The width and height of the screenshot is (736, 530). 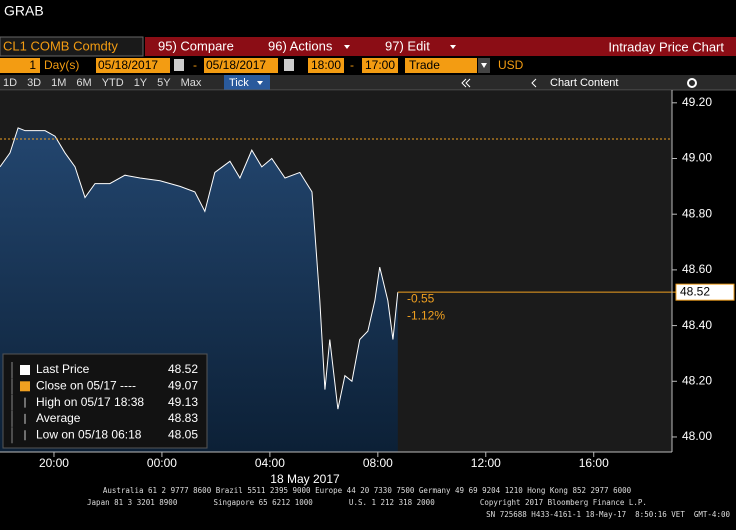 What do you see at coordinates (10, 83) in the screenshot?
I see `range-button: 1D` at bounding box center [10, 83].